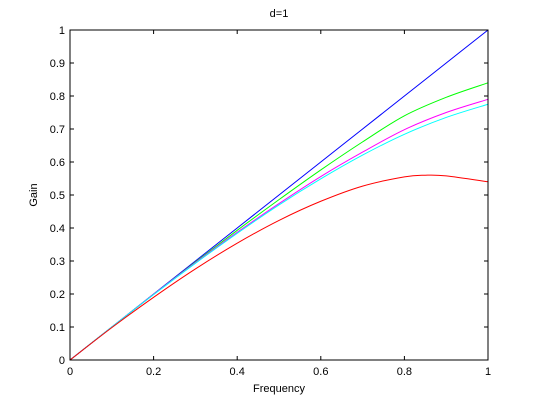  I want to click on x-tick-label: 0.2, so click(153, 372).